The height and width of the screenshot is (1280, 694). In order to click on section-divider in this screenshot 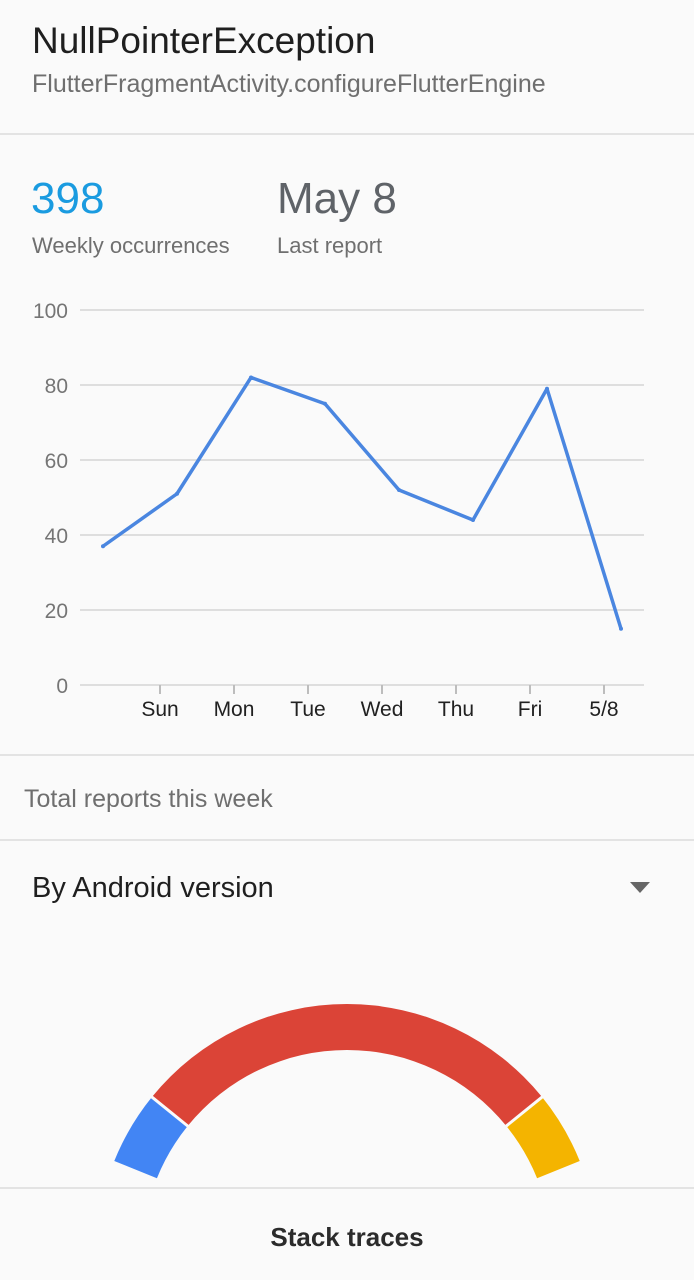, I will do `click(347, 840)`.